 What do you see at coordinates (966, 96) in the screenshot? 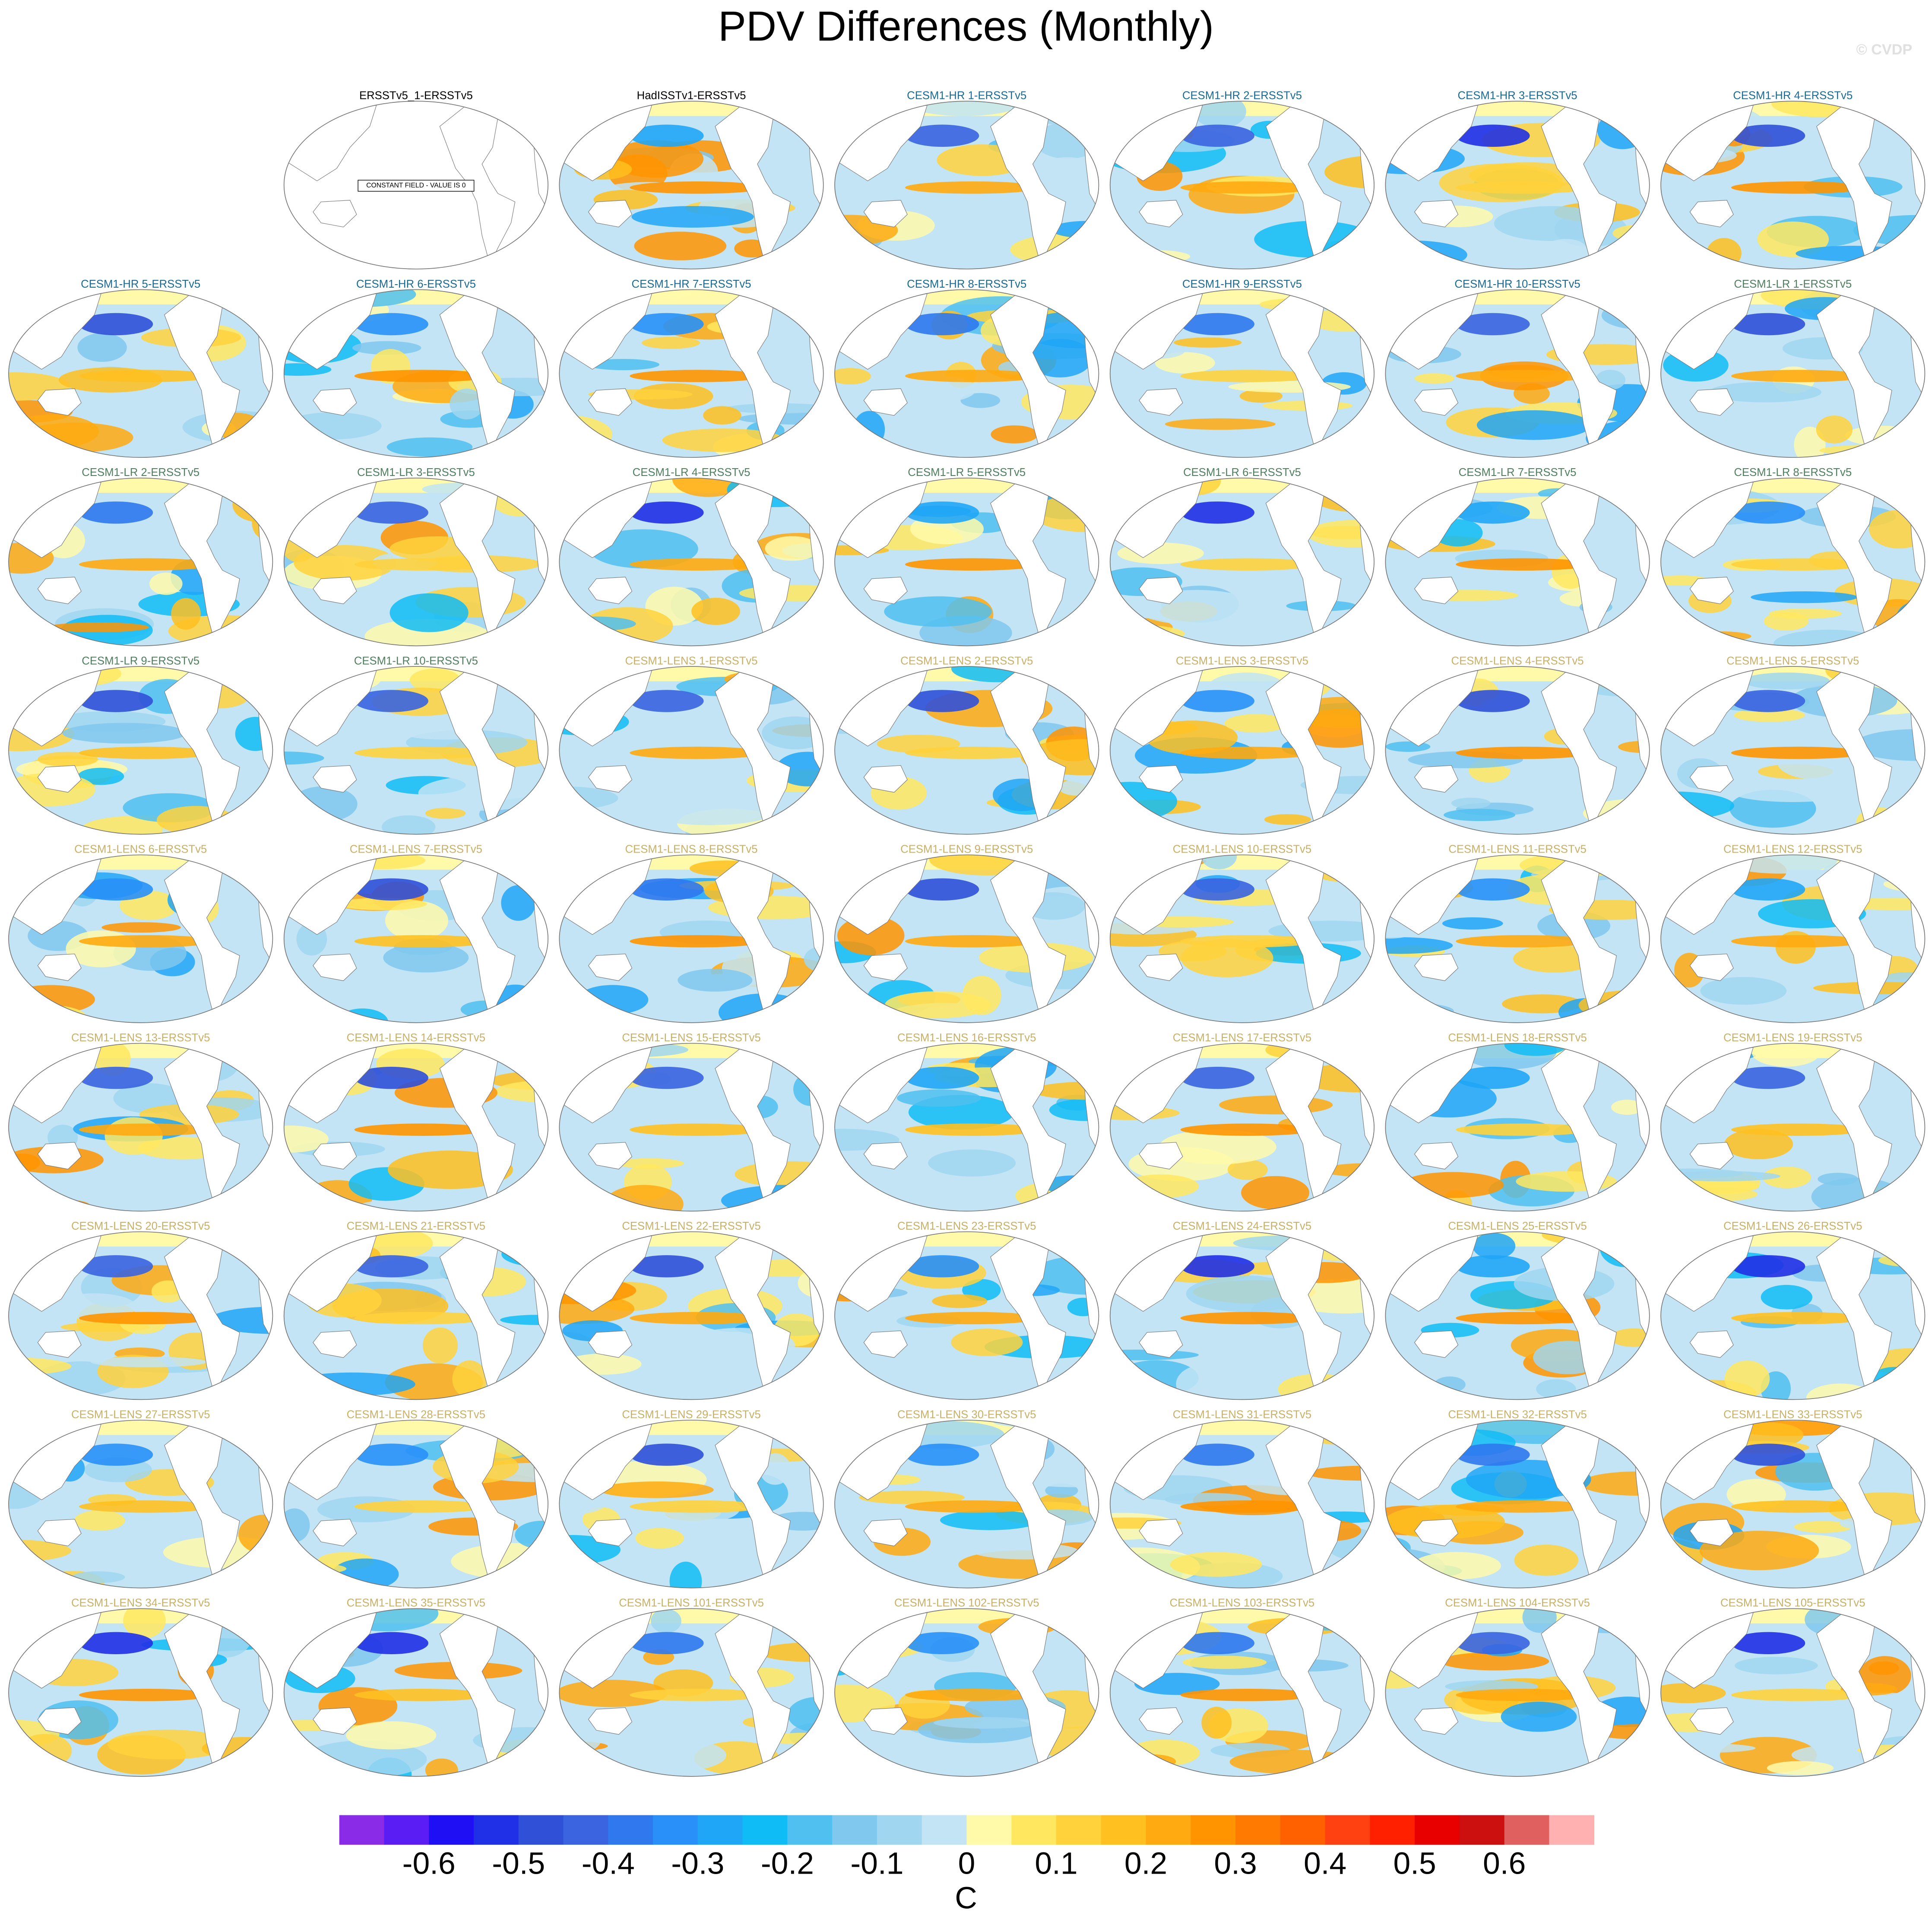
I see `panel-title: CESM1-HR 1-ERSSTv5` at bounding box center [966, 96].